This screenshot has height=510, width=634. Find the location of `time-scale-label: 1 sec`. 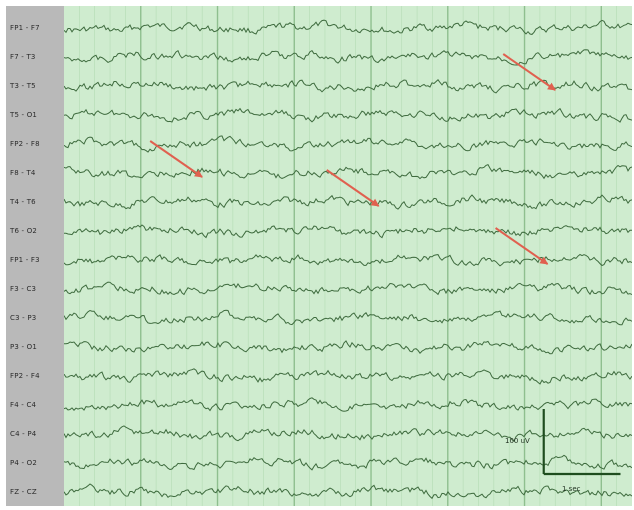

time-scale-label: 1 sec is located at coordinates (571, 489).